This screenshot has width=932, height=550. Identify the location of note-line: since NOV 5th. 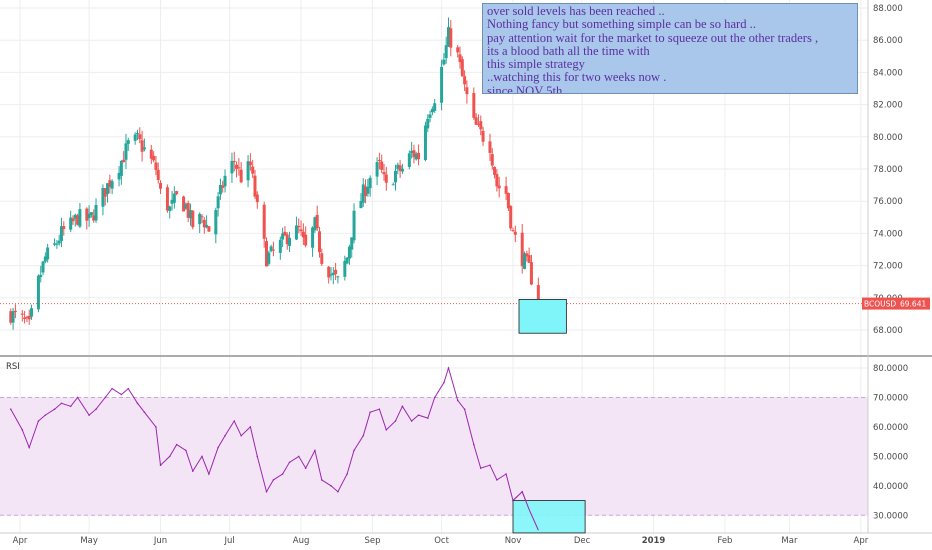
(525, 88).